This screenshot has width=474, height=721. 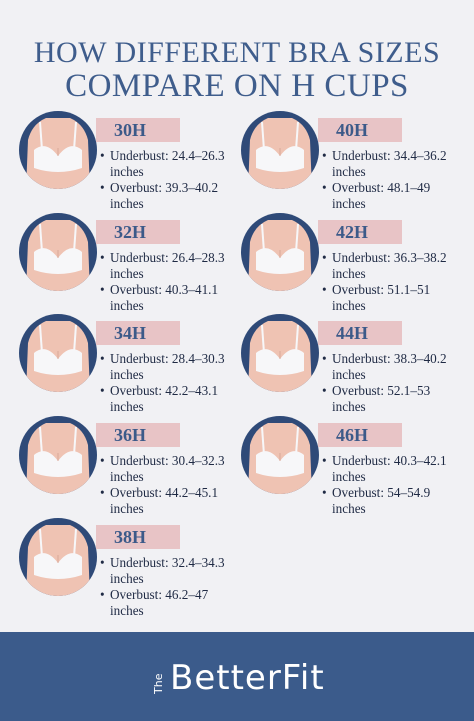 I want to click on underbust: Underbust: 36.3–38.2 inches, so click(x=385, y=266).